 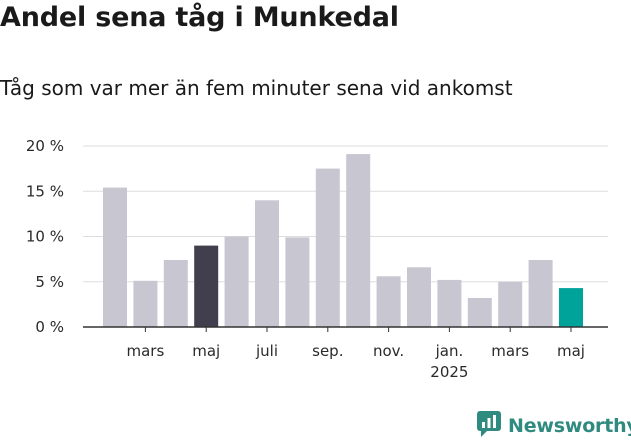 I want to click on x-tick-label: 2025, so click(x=449, y=372).